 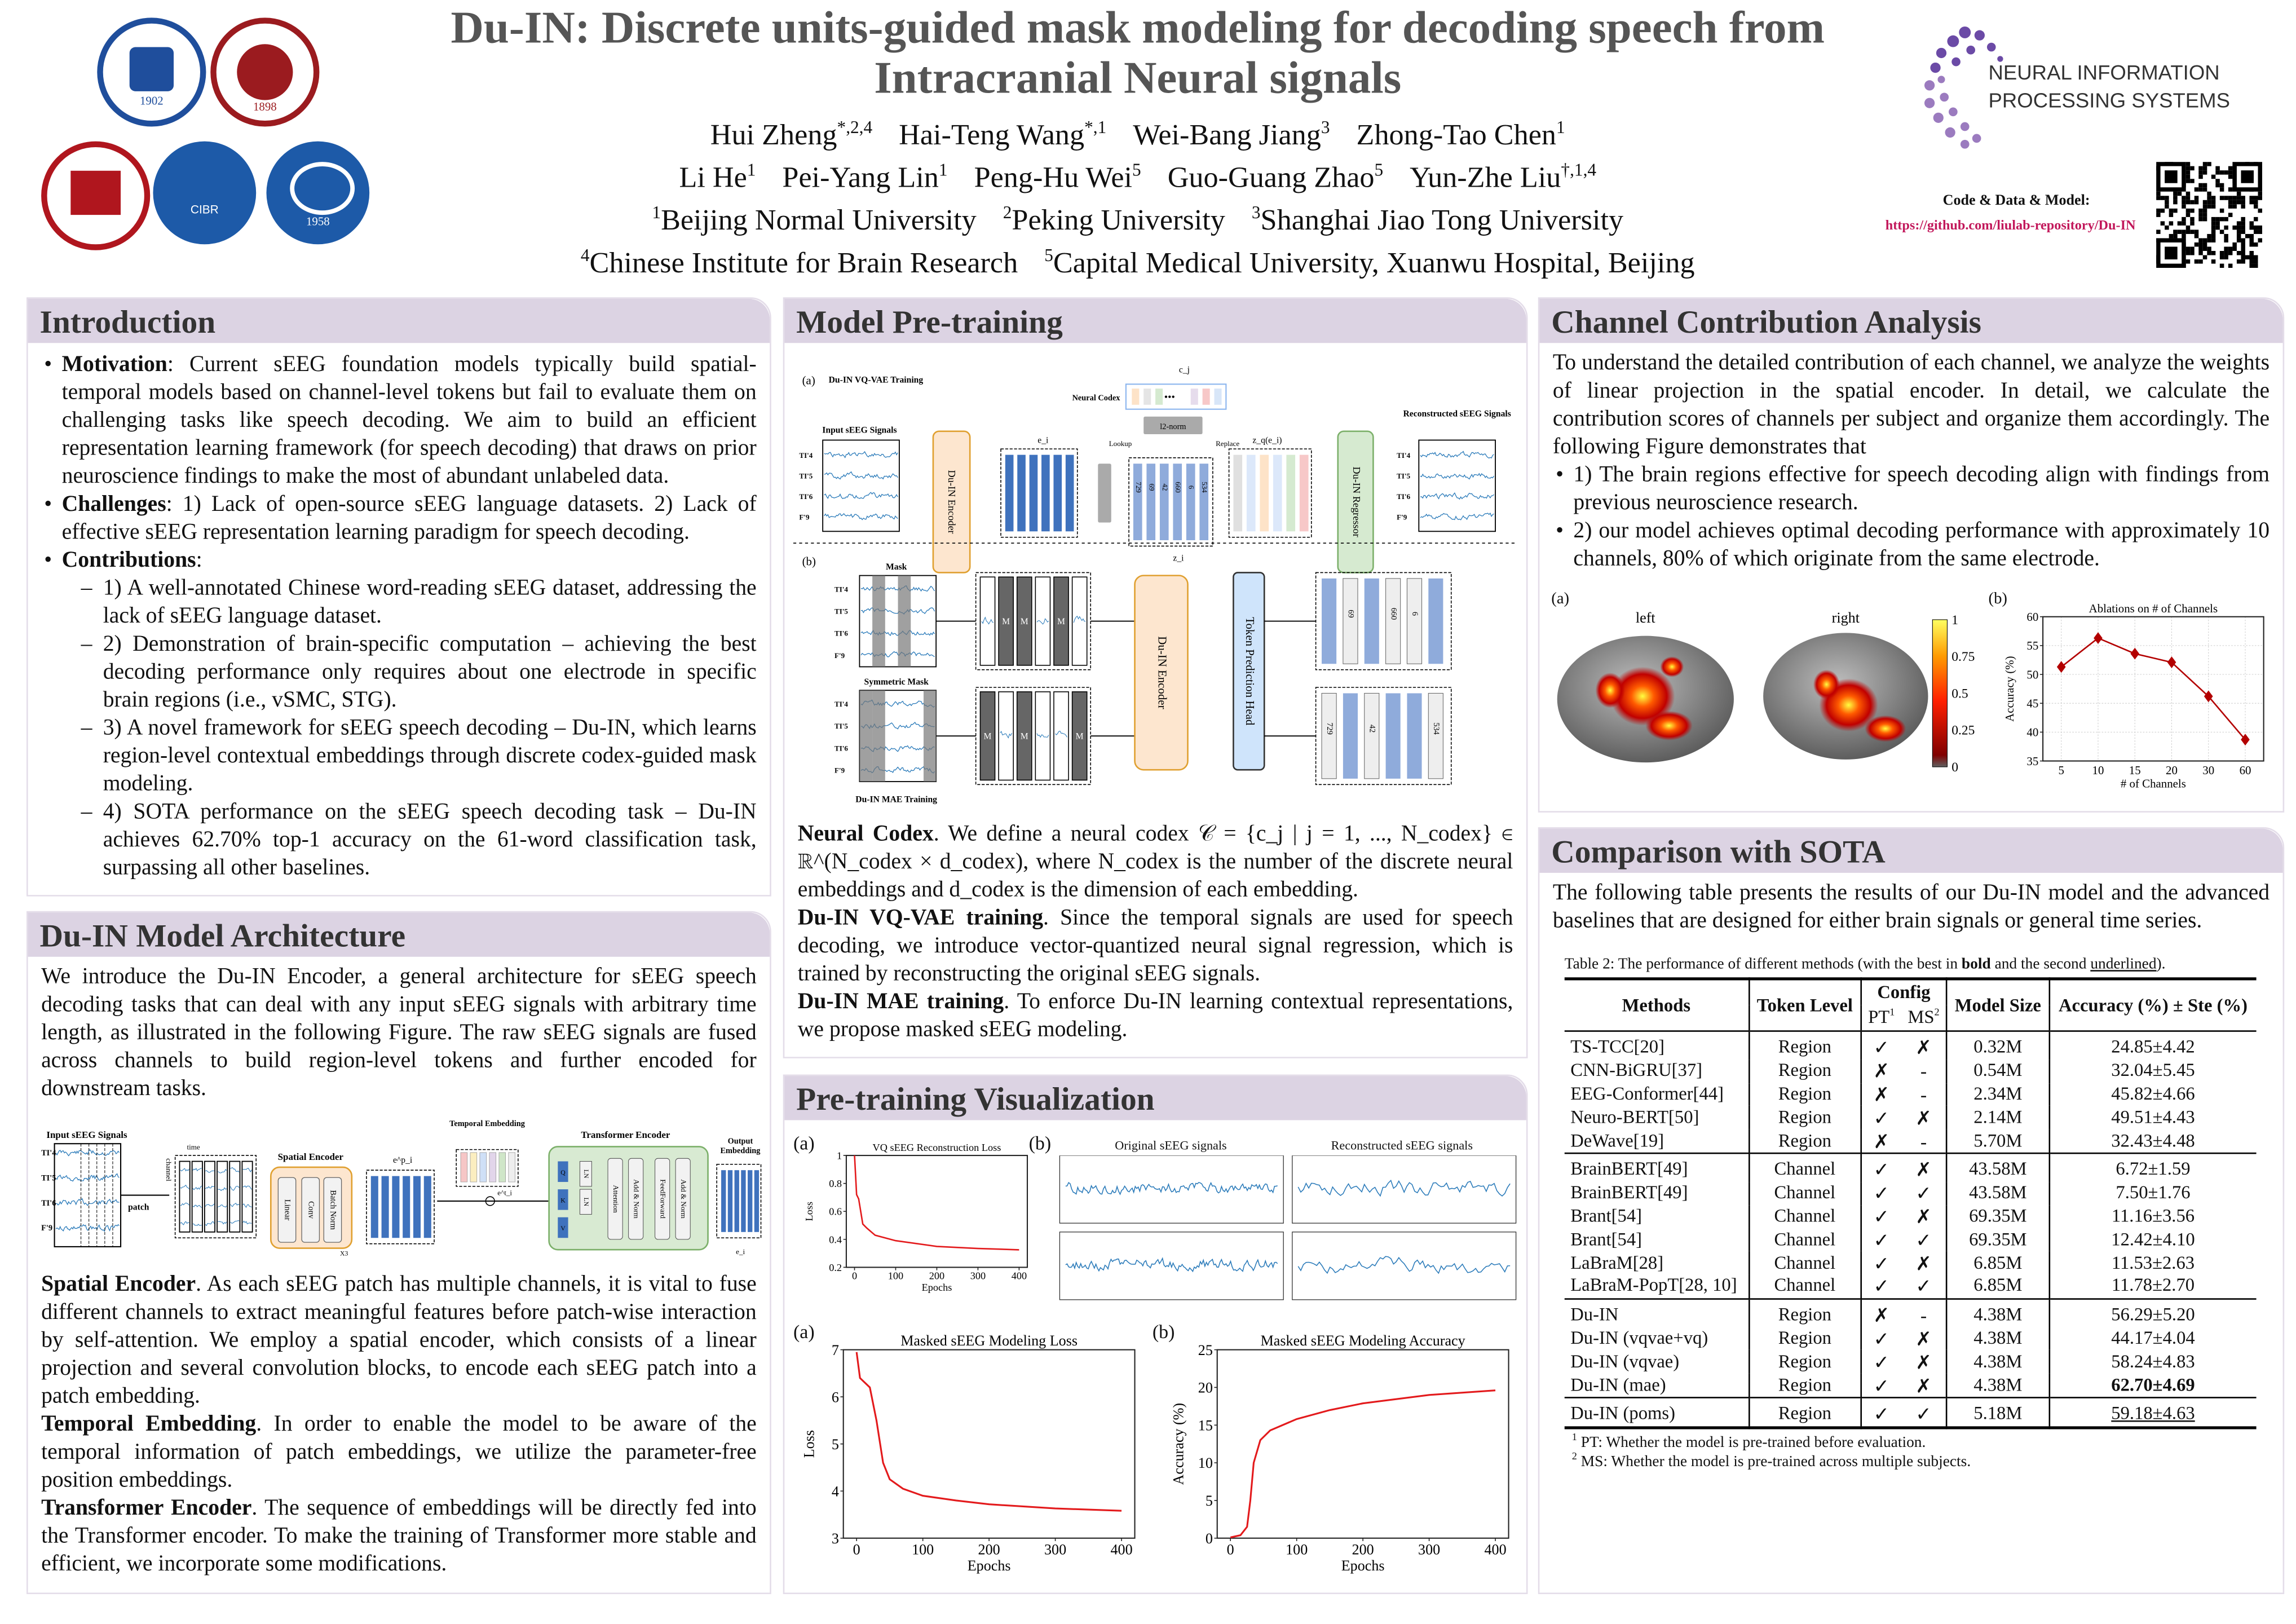 What do you see at coordinates (2032, 761) in the screenshot?
I see `y-tick-label: 35` at bounding box center [2032, 761].